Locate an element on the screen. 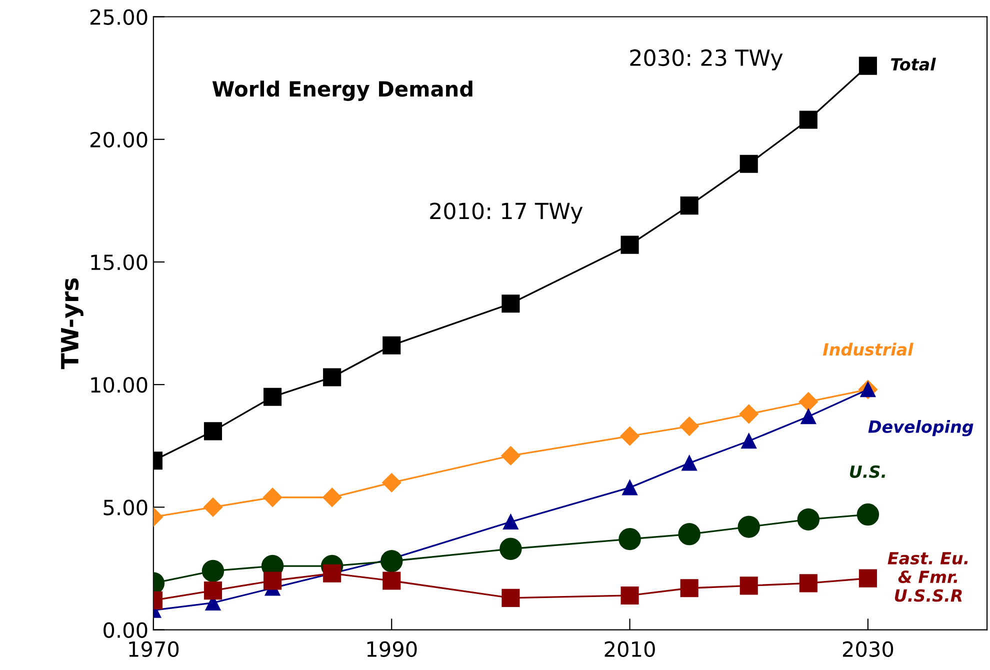 The image size is (990, 670). series-label: Total is located at coordinates (913, 64).